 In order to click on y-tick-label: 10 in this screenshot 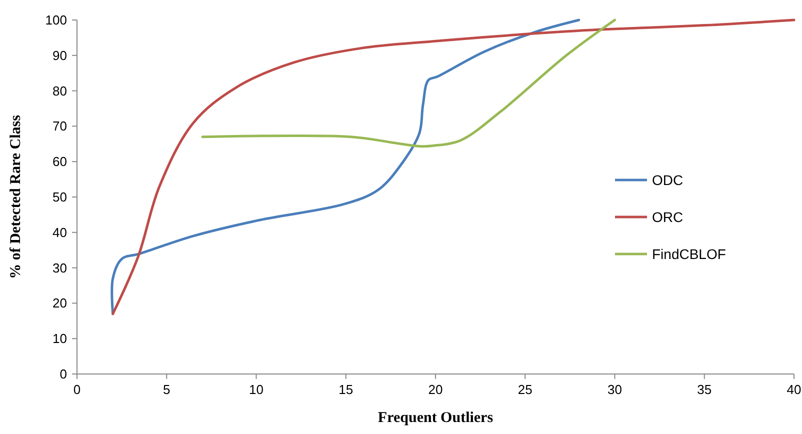, I will do `click(59, 338)`.